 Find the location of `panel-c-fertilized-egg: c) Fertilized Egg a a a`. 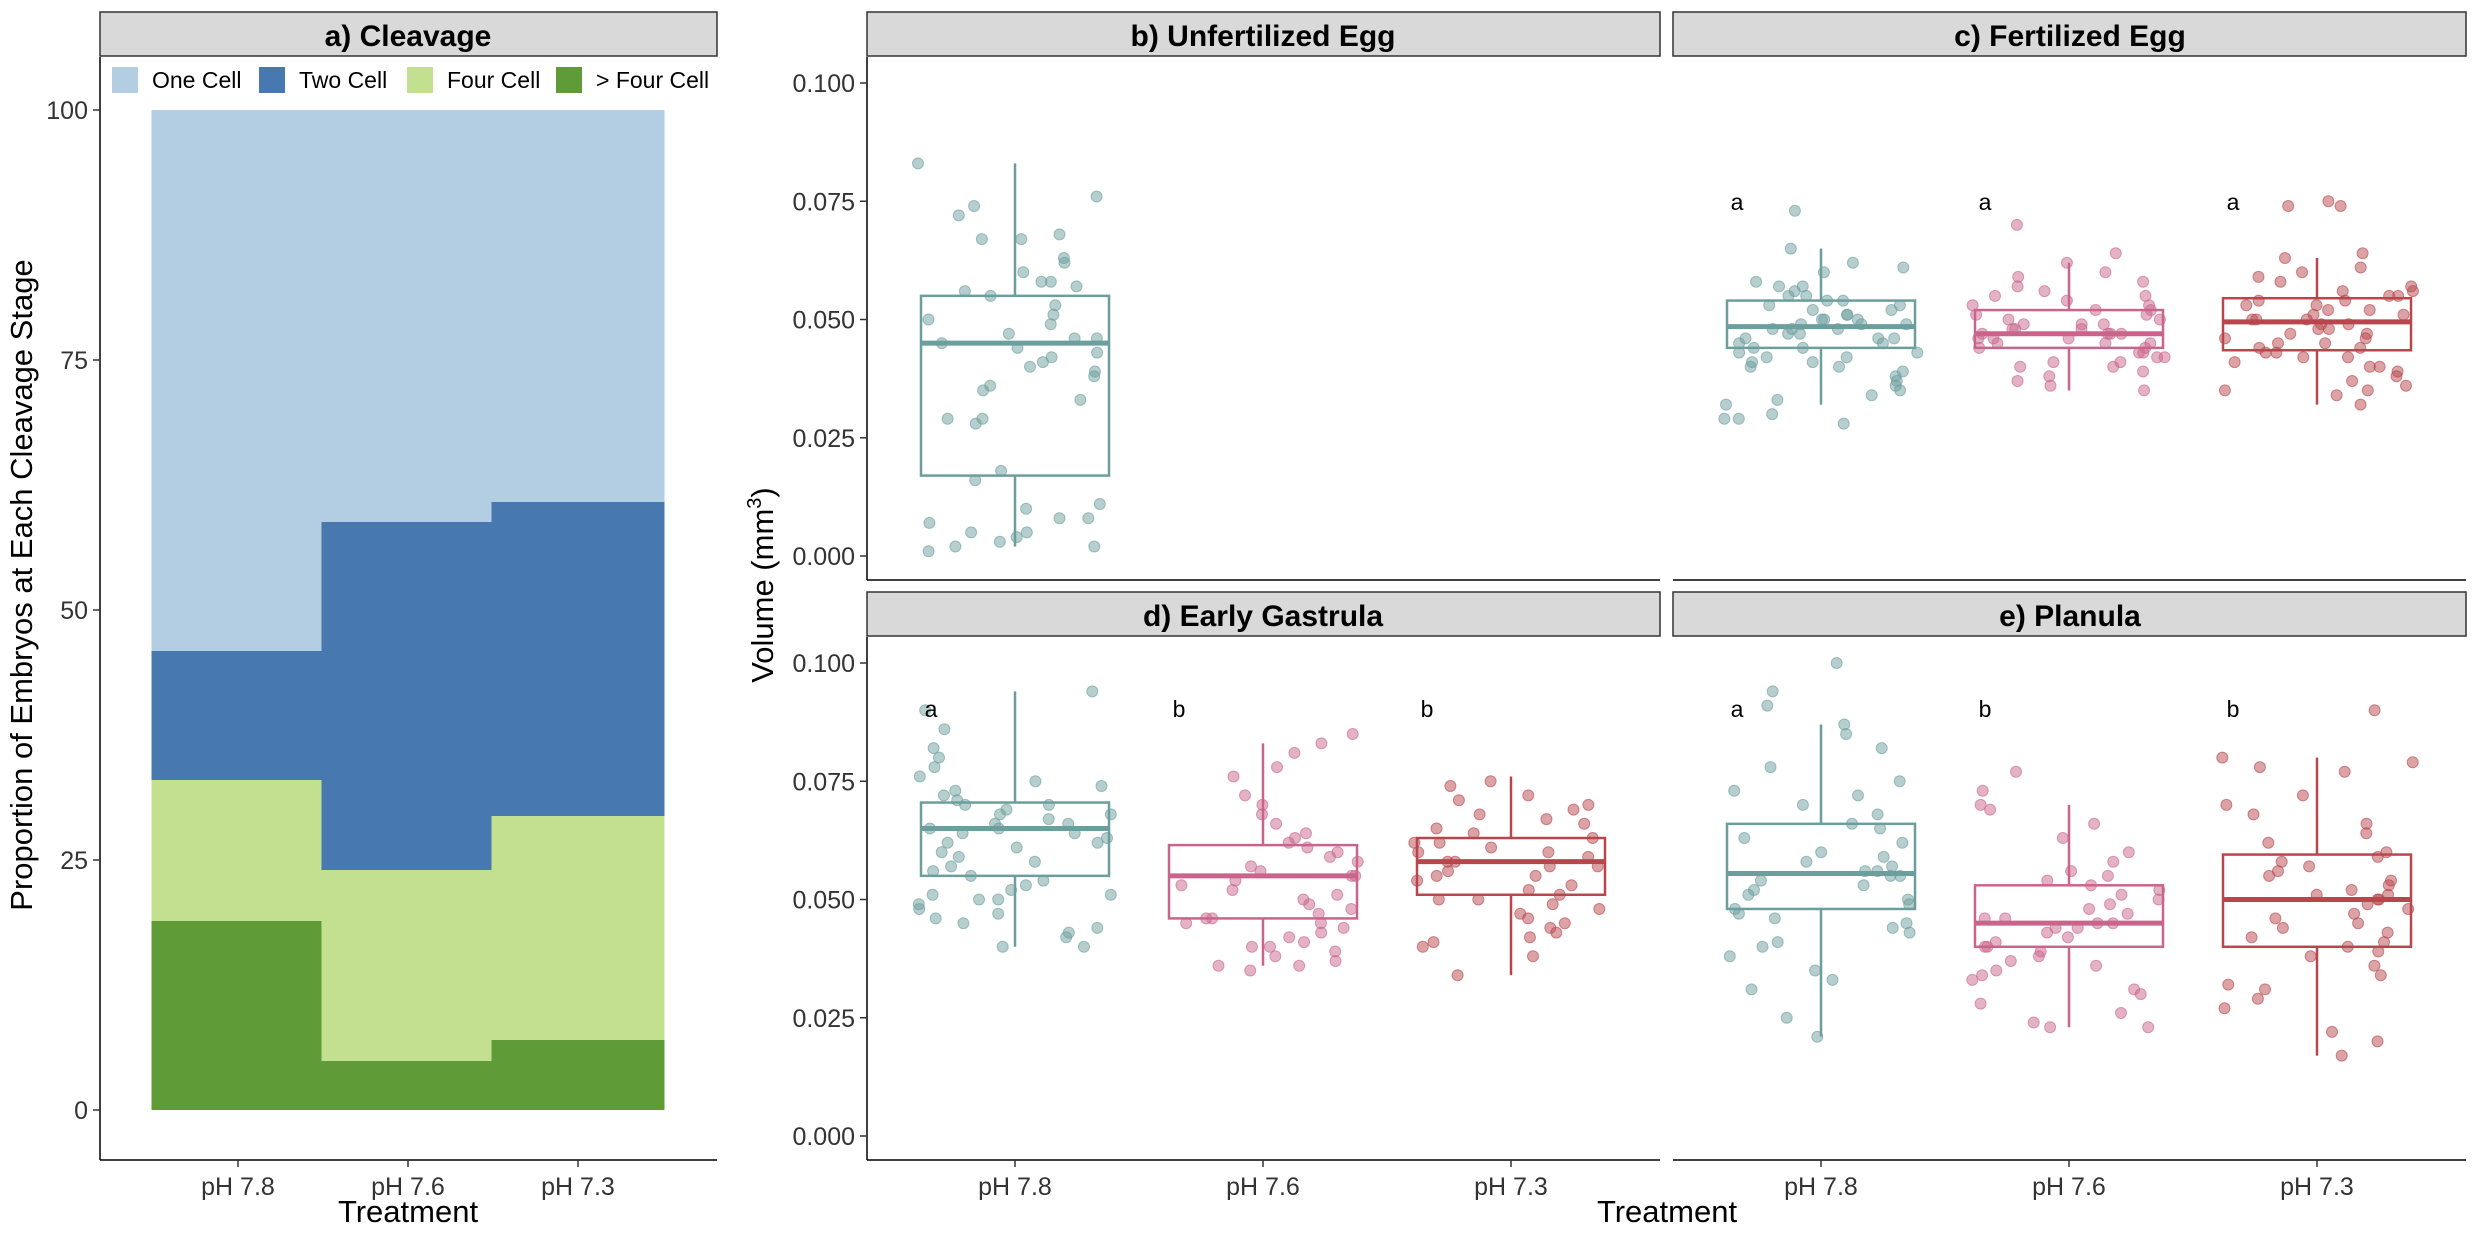

panel-c-fertilized-egg: c) Fertilized Egg a a a is located at coordinates (2069, 296).